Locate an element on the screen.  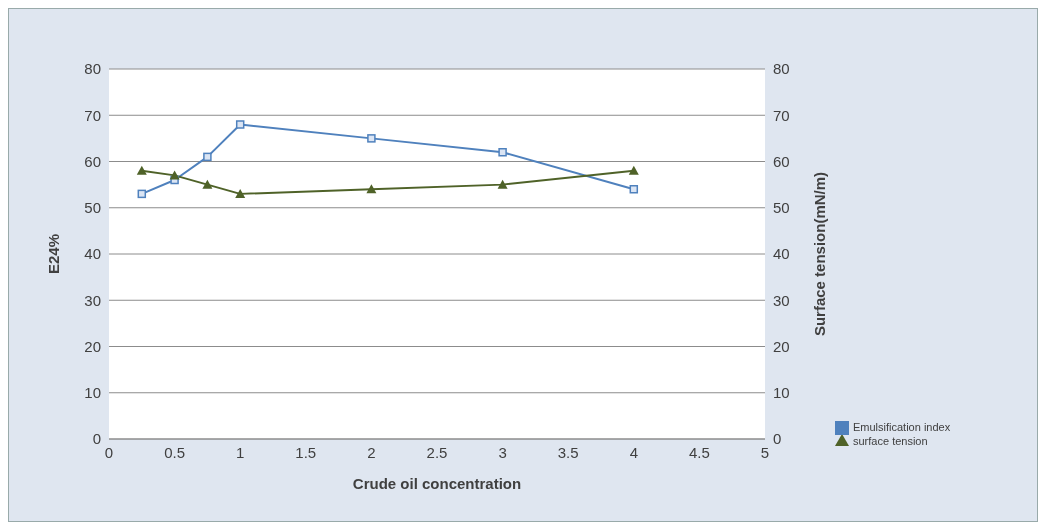
x-tick-label: 4.5 is located at coordinates (699, 452).